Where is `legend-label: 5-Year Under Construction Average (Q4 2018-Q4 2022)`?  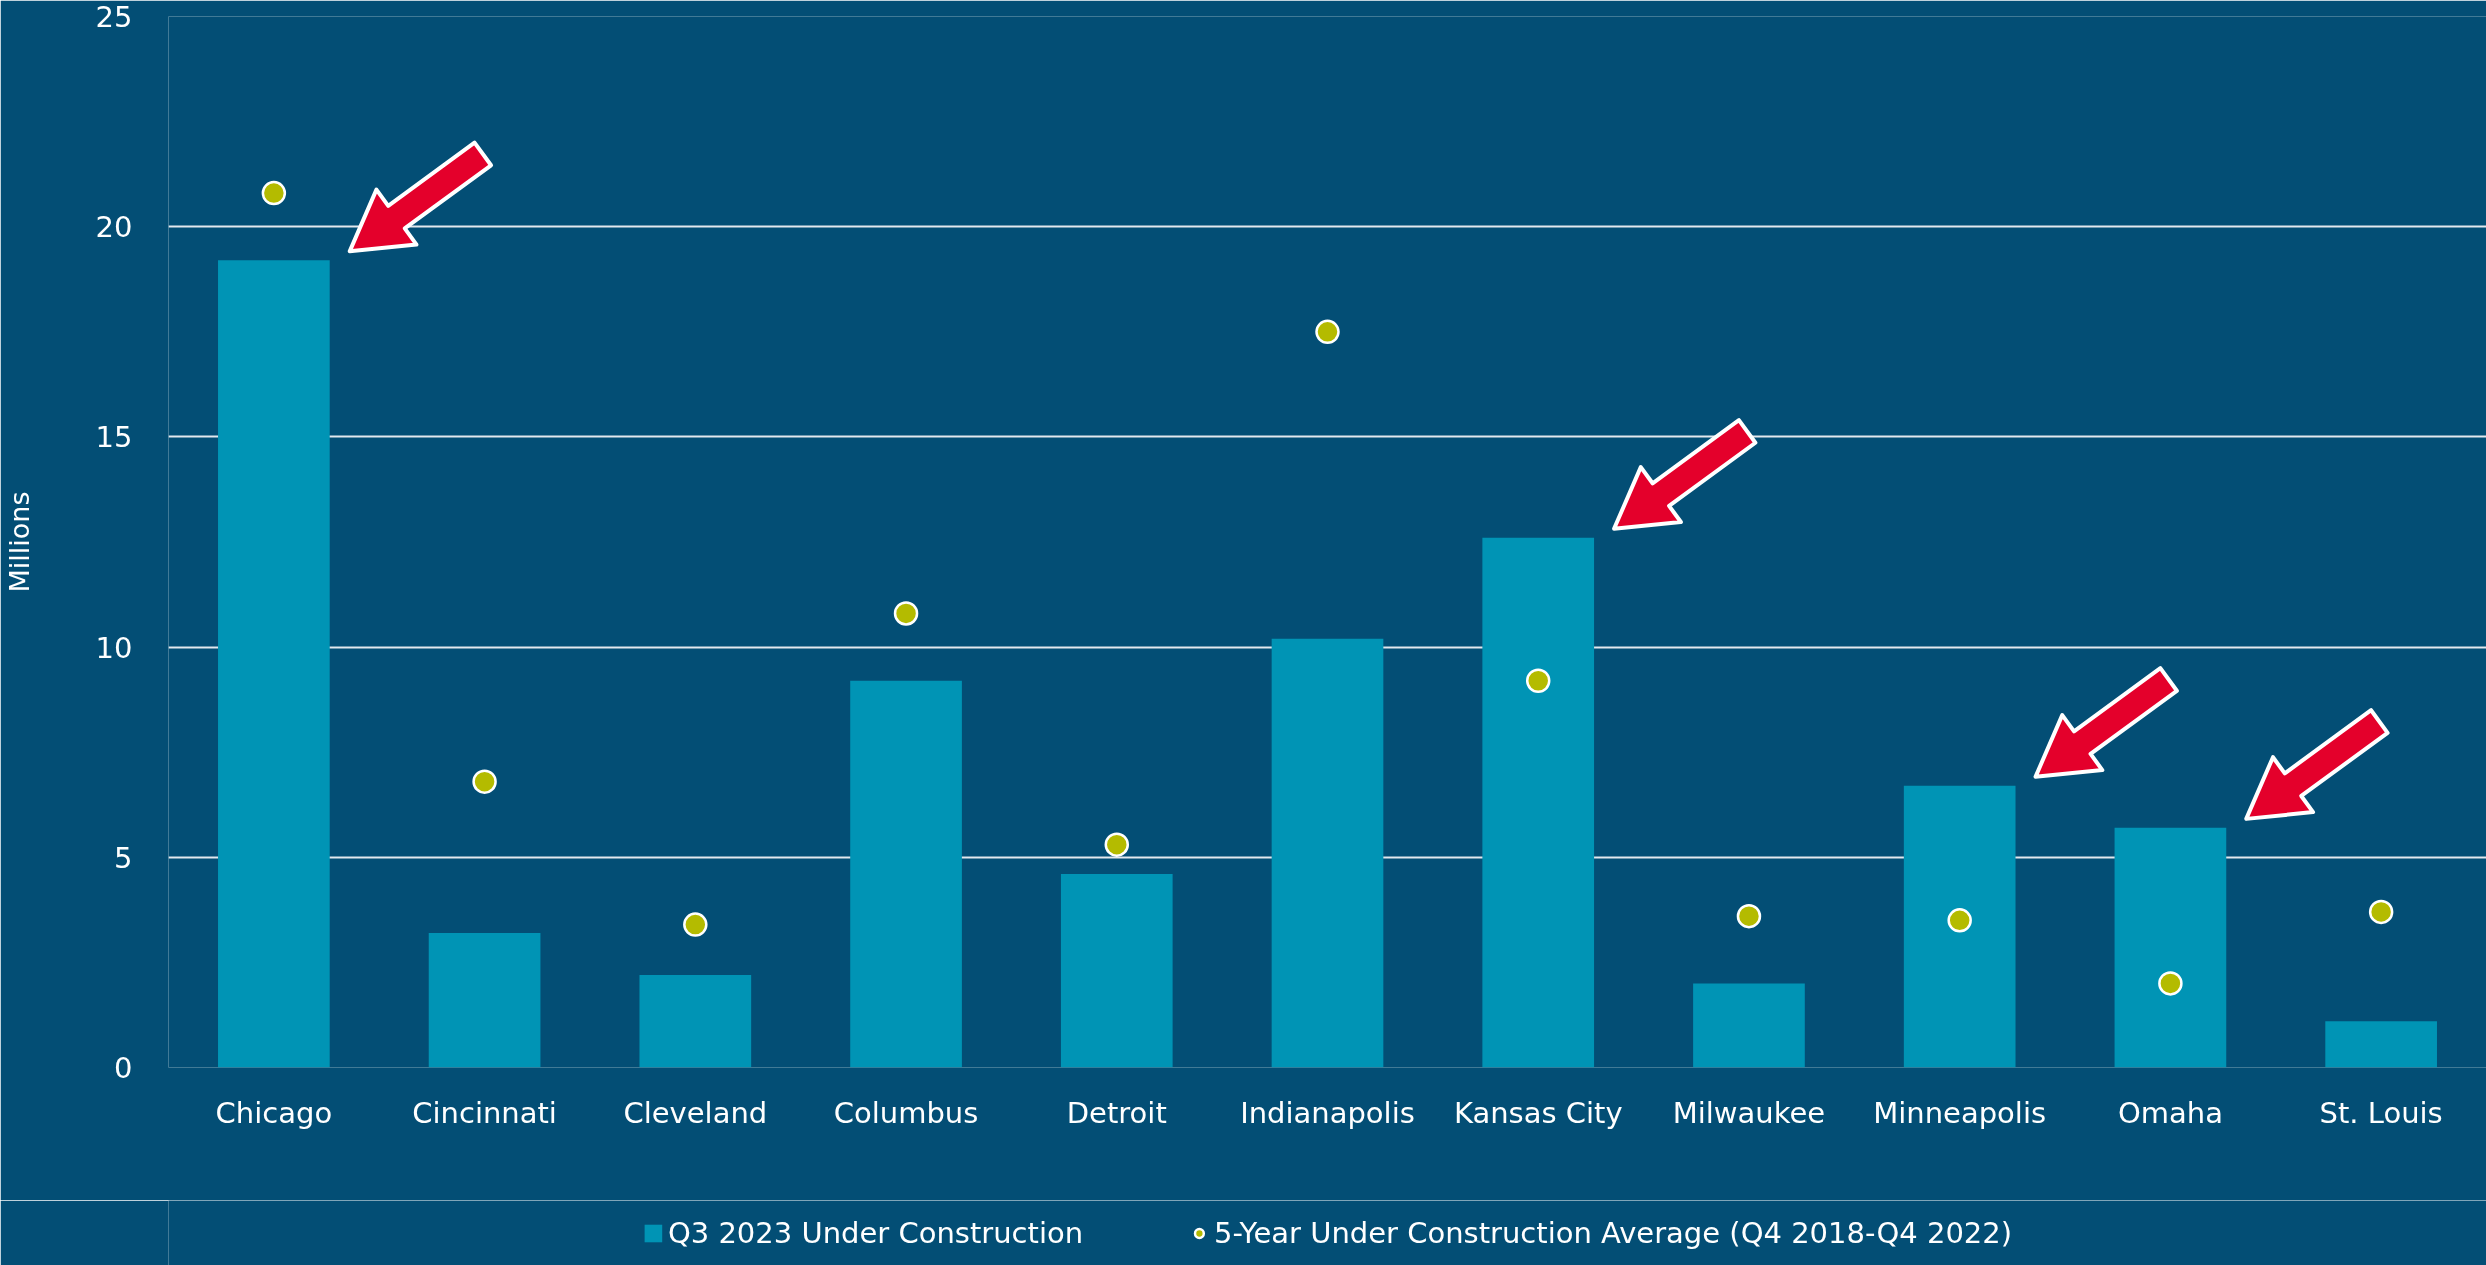 legend-label: 5-Year Under Construction Average (Q4 2018-Q4 2022) is located at coordinates (1613, 1232).